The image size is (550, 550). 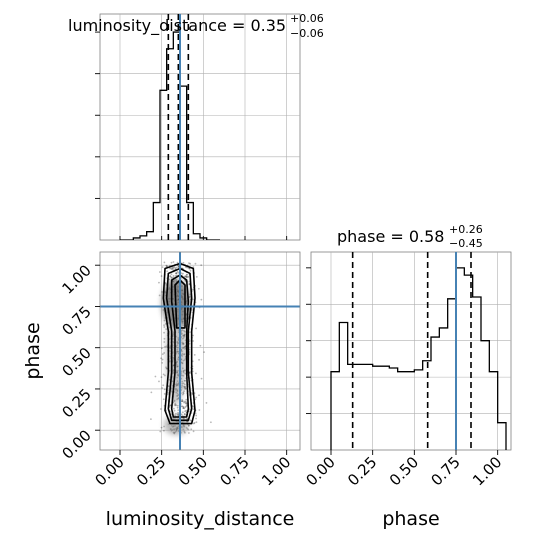 What do you see at coordinates (179, 343) in the screenshot?
I see `joint-contours` at bounding box center [179, 343].